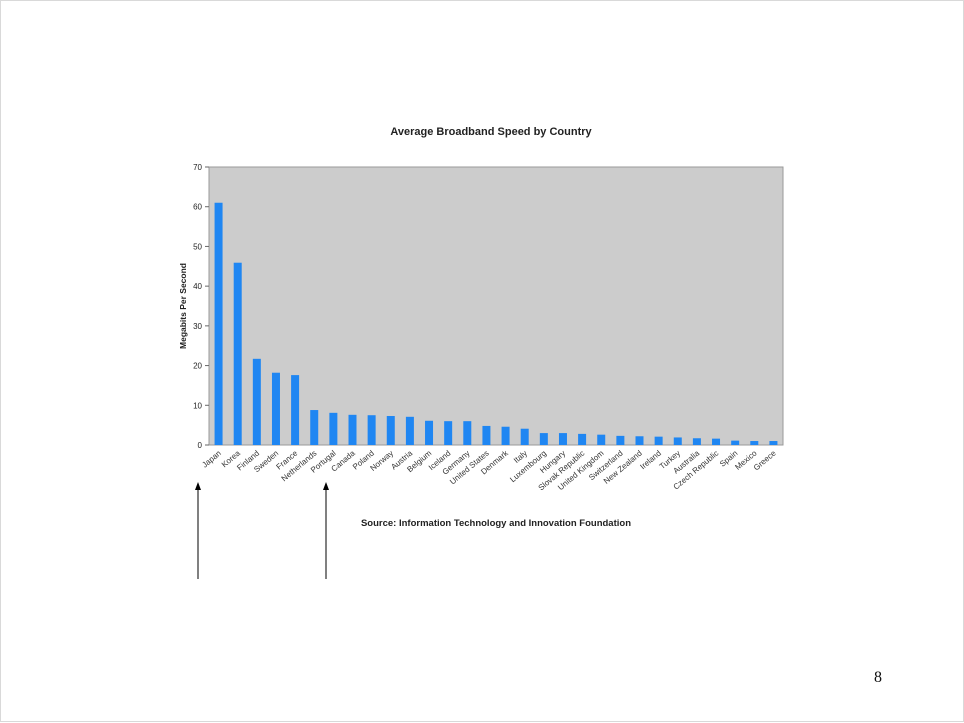  Describe the element at coordinates (198, 530) in the screenshot. I see `arrow-japan-icon` at that location.